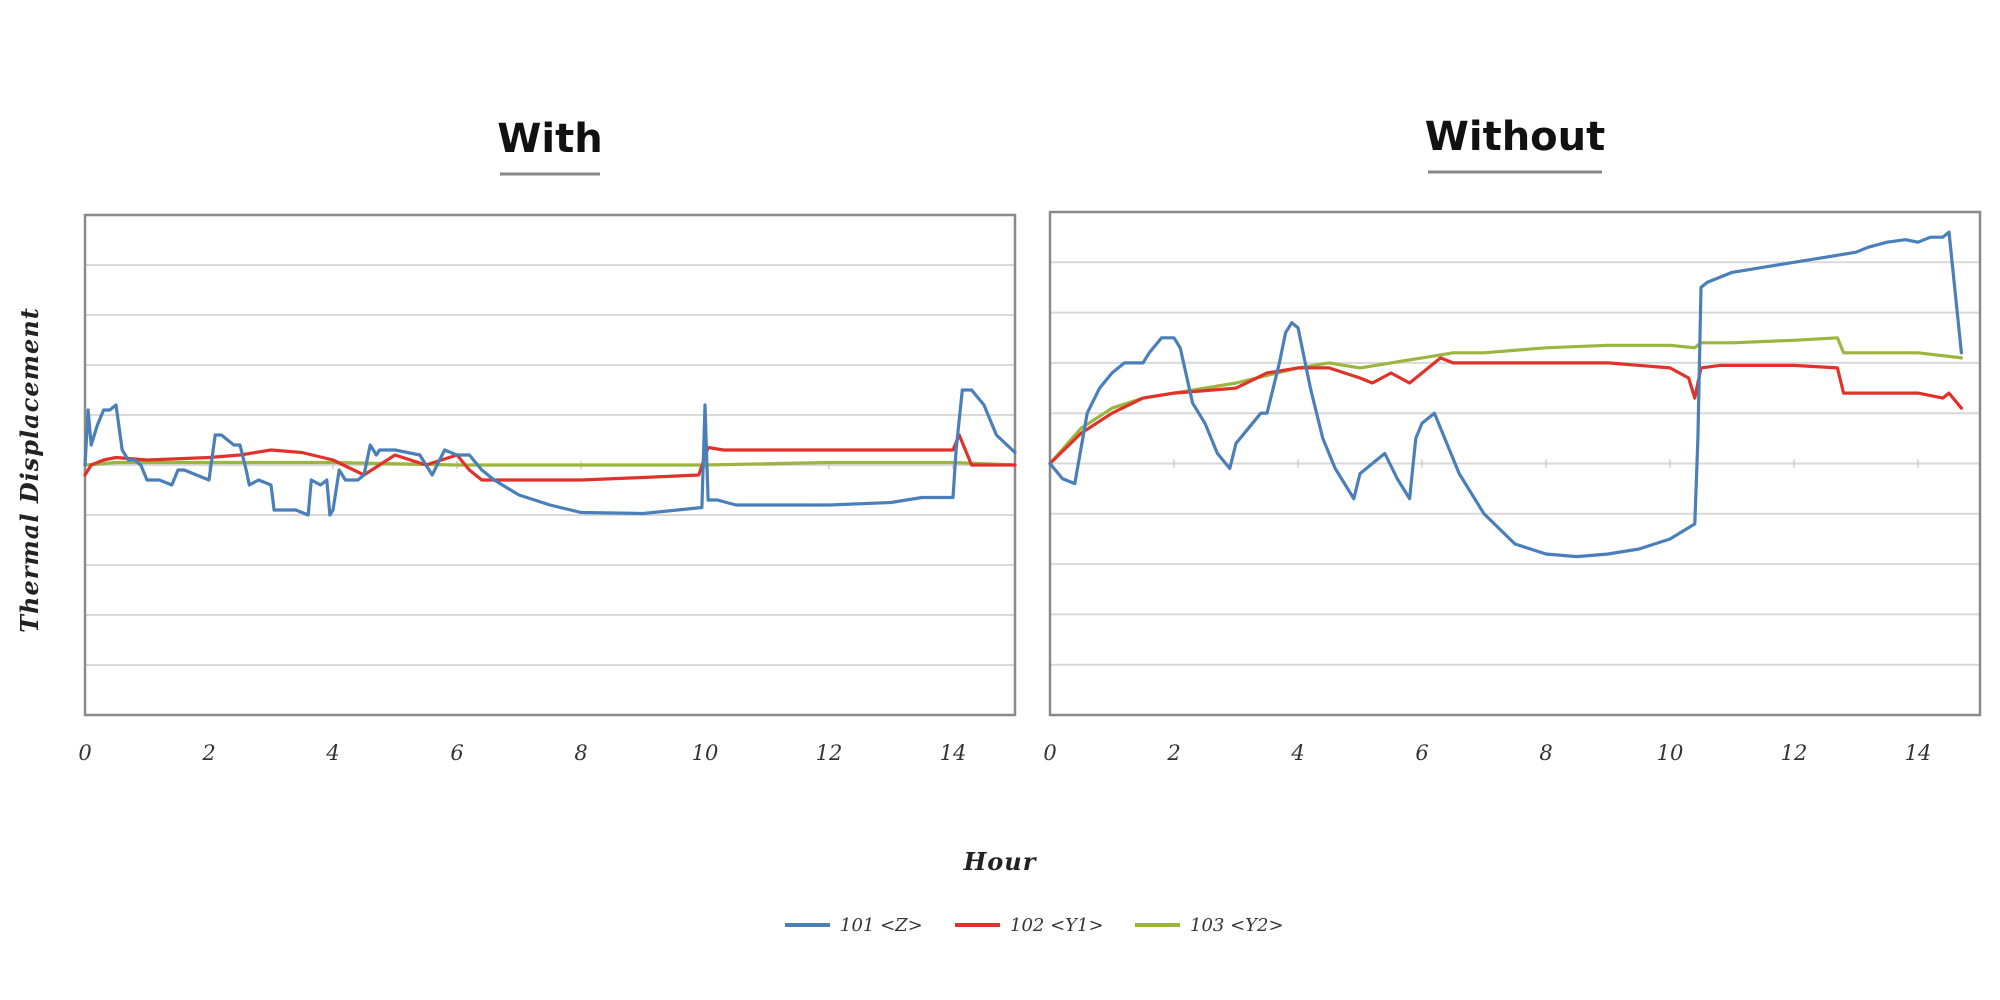 This screenshot has height=1000, width=2000. What do you see at coordinates (549, 139) in the screenshot?
I see `panel-title-1: With` at bounding box center [549, 139].